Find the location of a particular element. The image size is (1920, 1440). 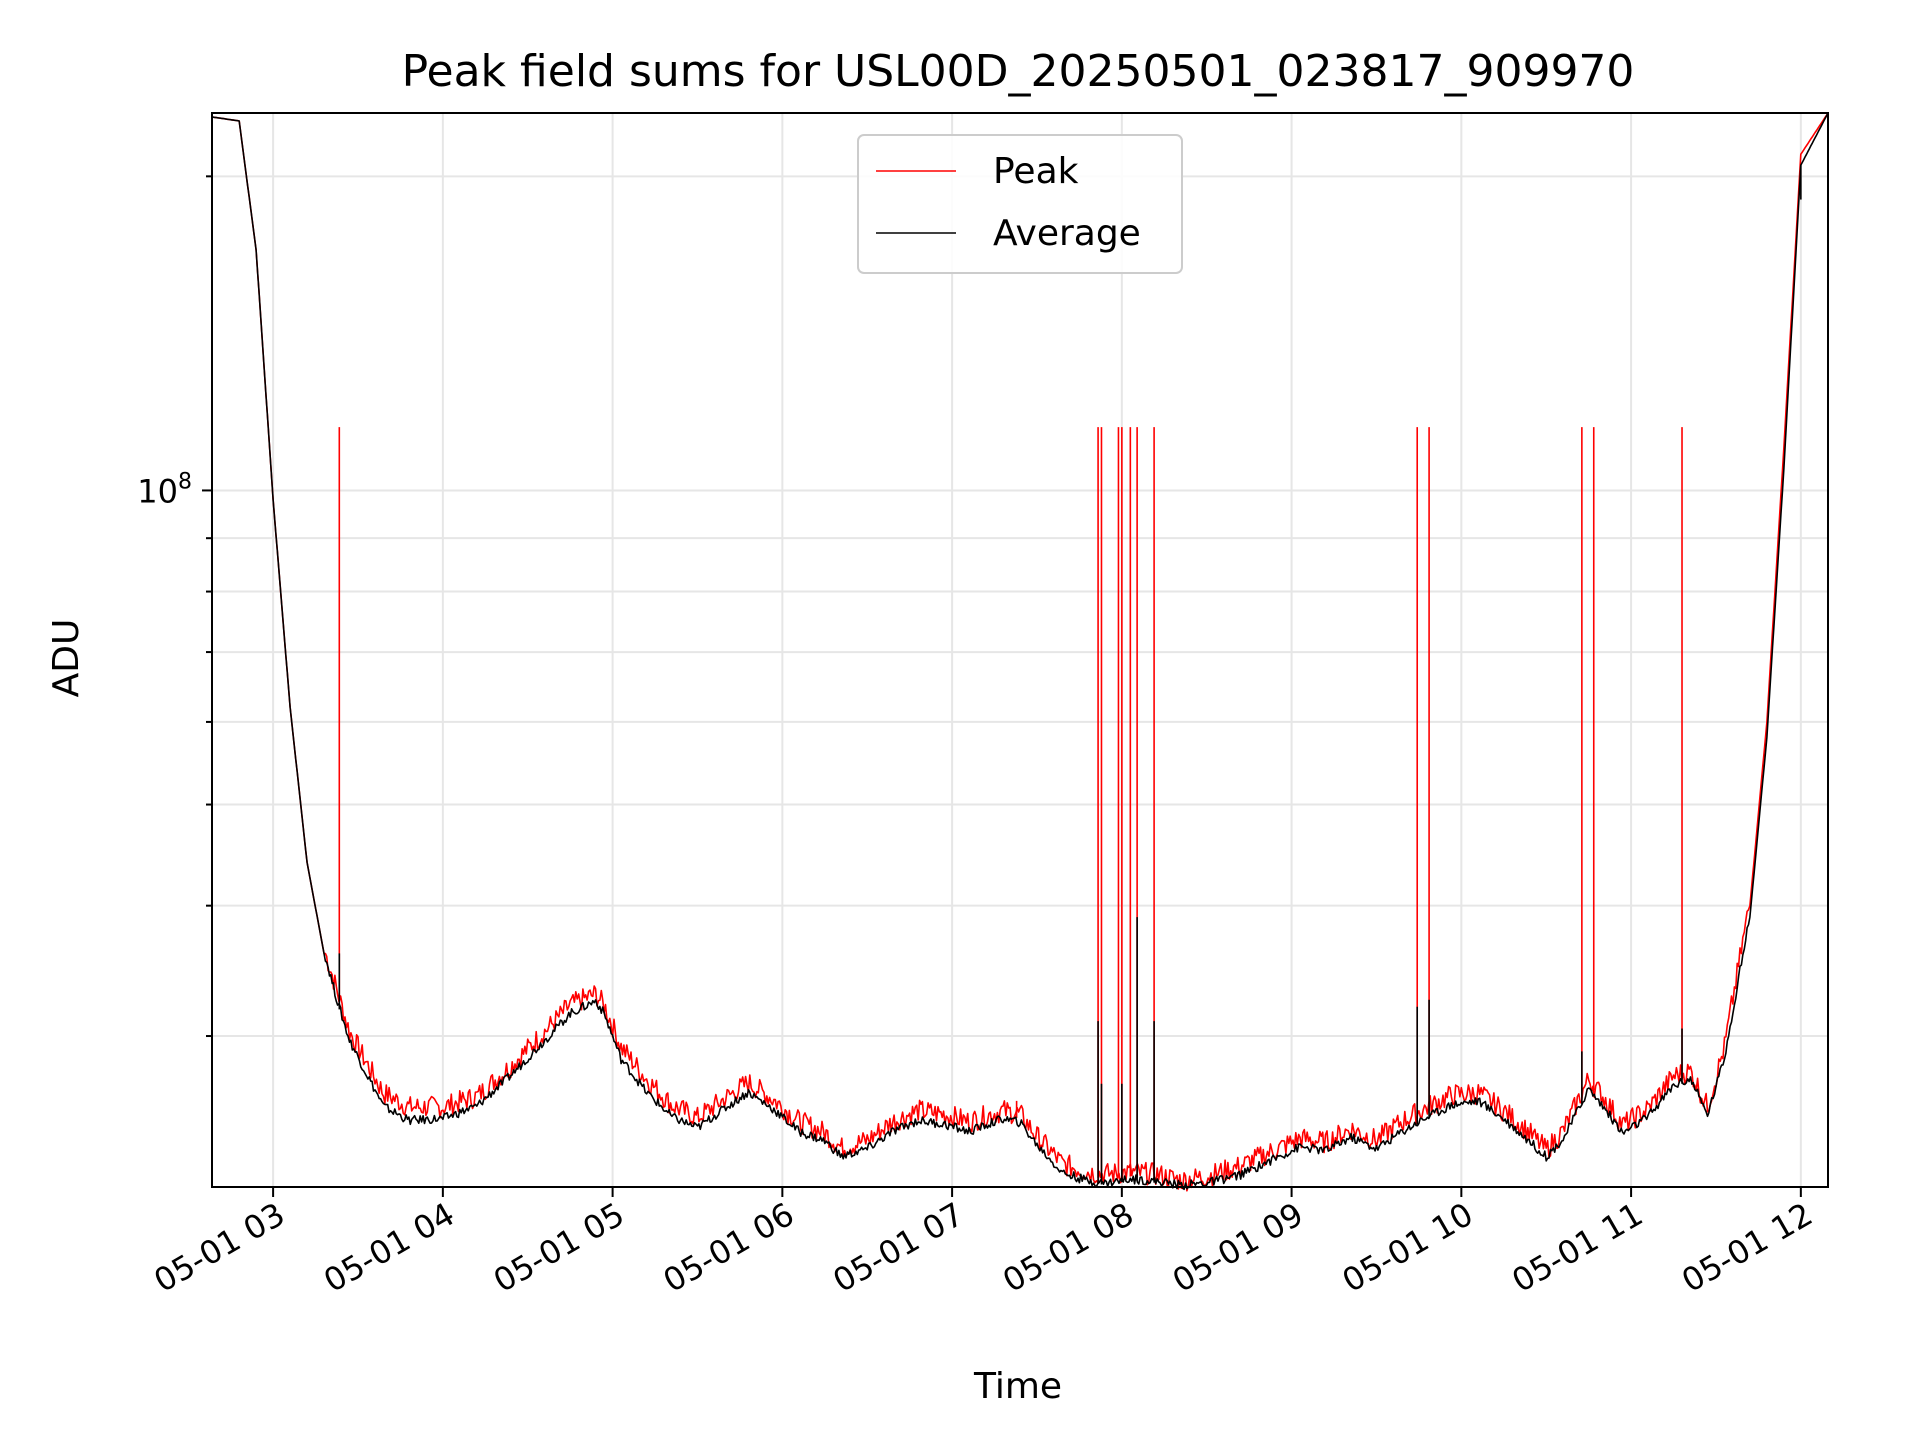

y-tick-label: 108 is located at coordinates (164, 489).